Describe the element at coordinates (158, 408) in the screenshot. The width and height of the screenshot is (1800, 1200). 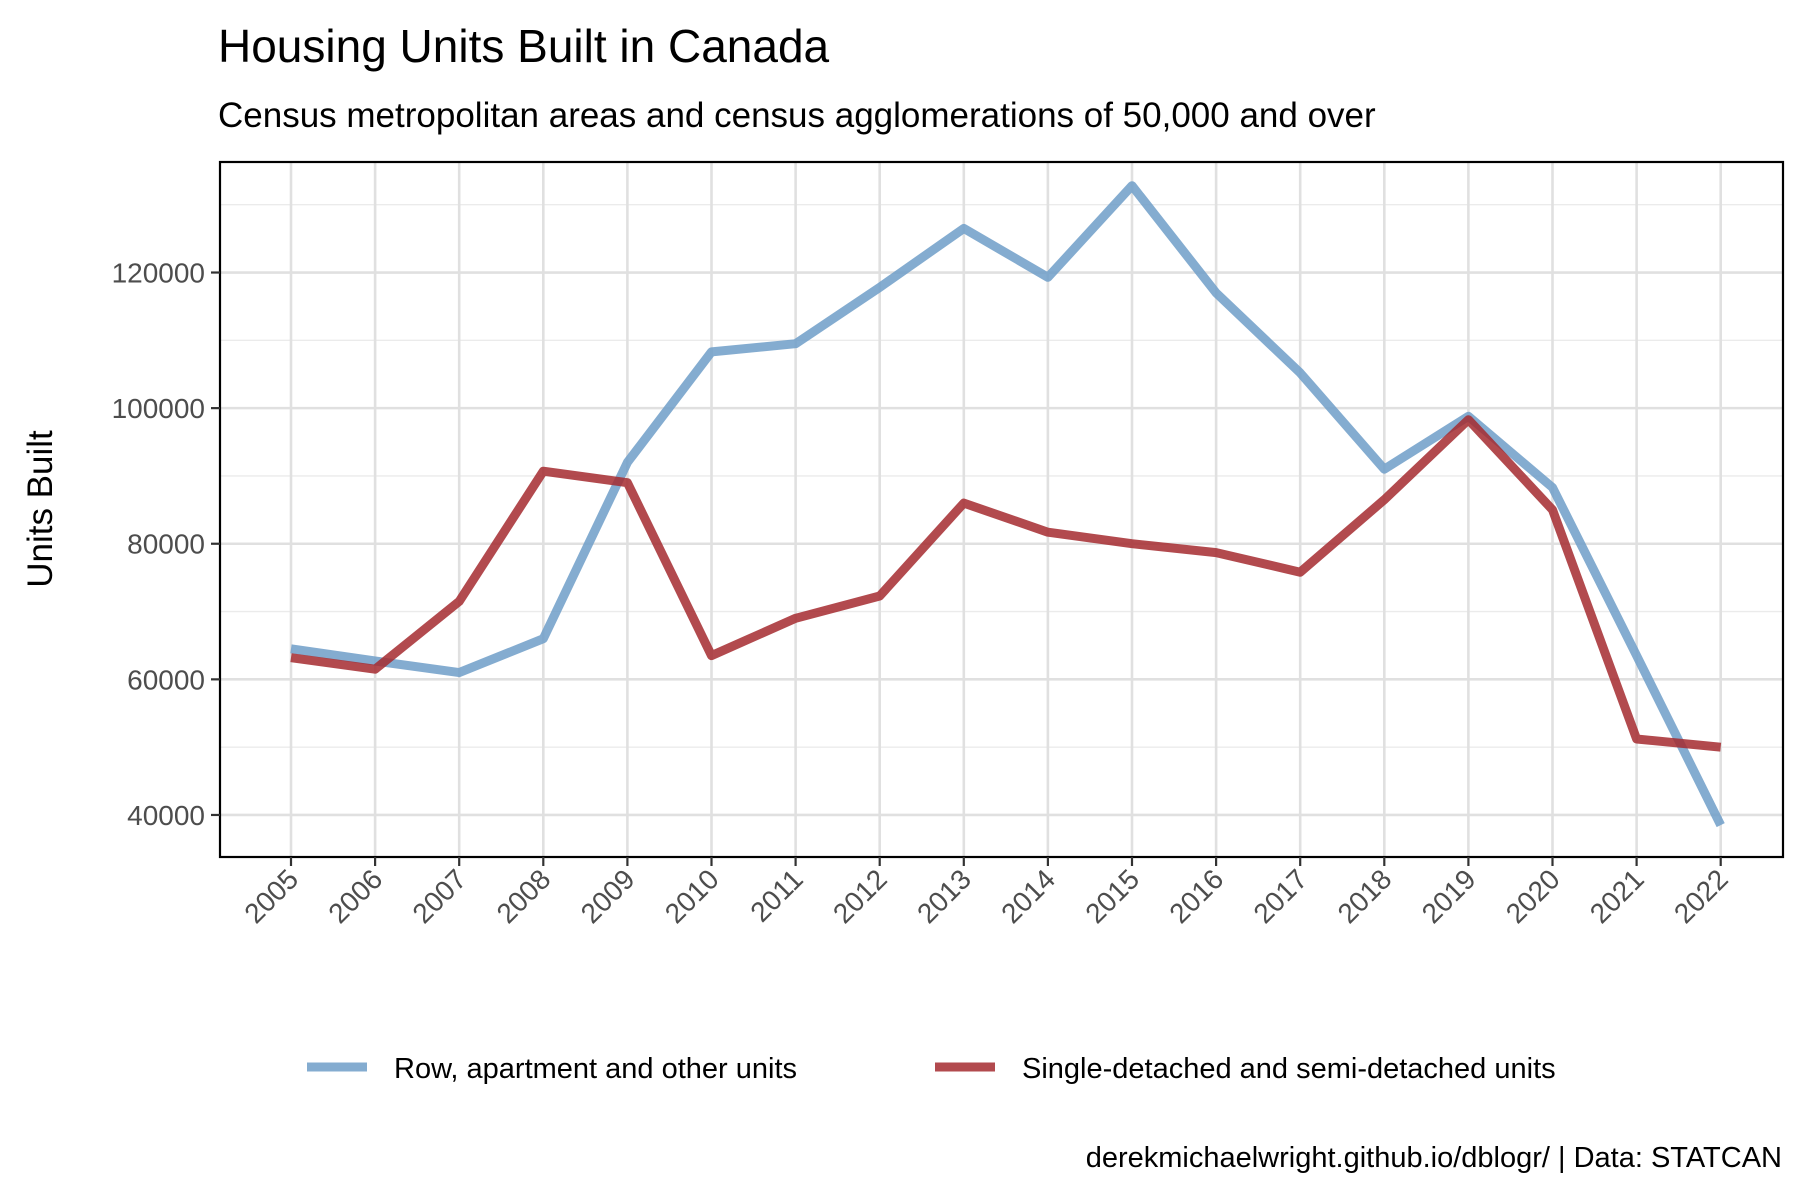
I see `y-tick-label: 100000` at that location.